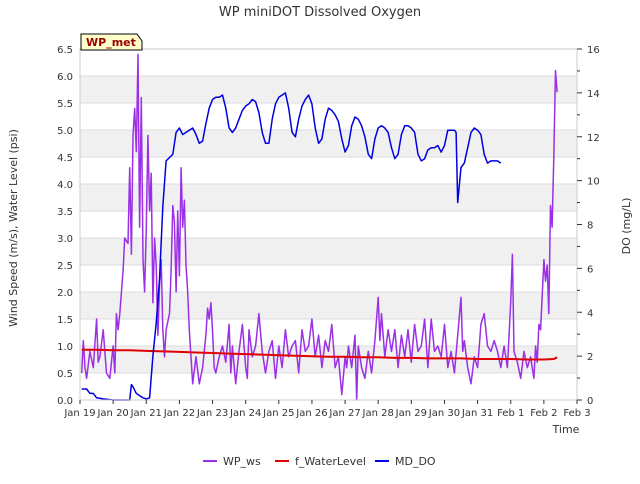 This screenshot has width=640, height=484. Describe the element at coordinates (65, 158) in the screenshot. I see `left-tick-label: 4.5` at that location.